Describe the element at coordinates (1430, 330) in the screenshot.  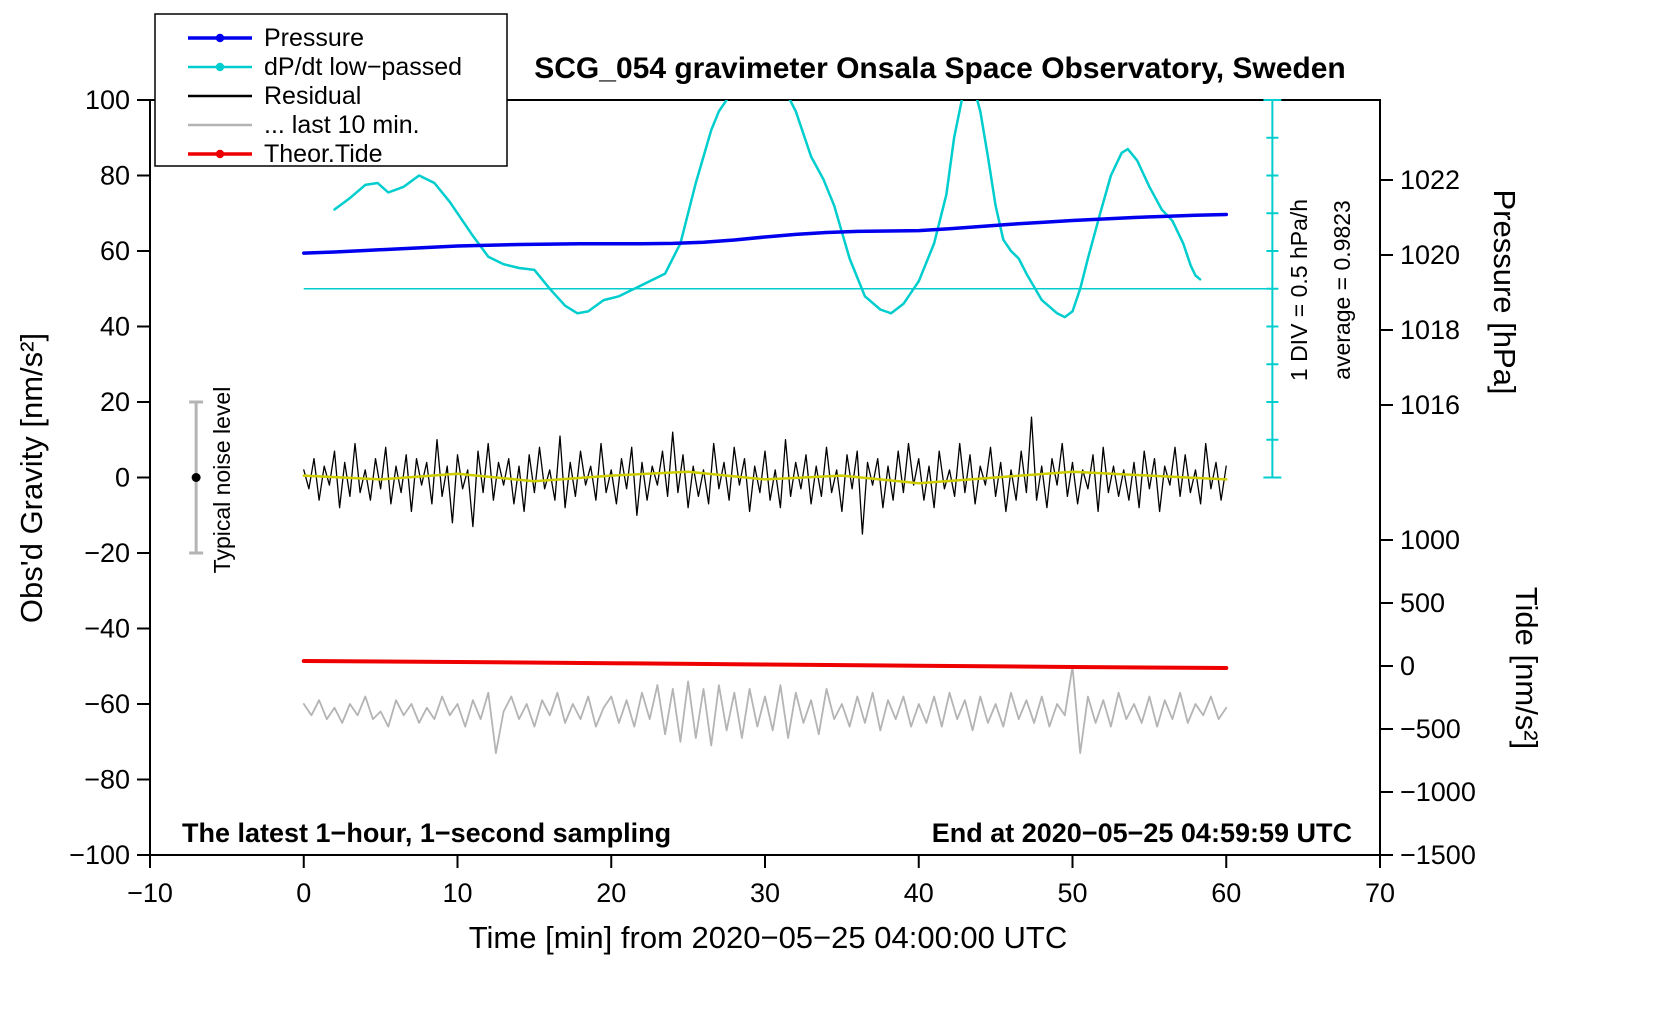
I see `pressure-tick-label: 1018` at that location.